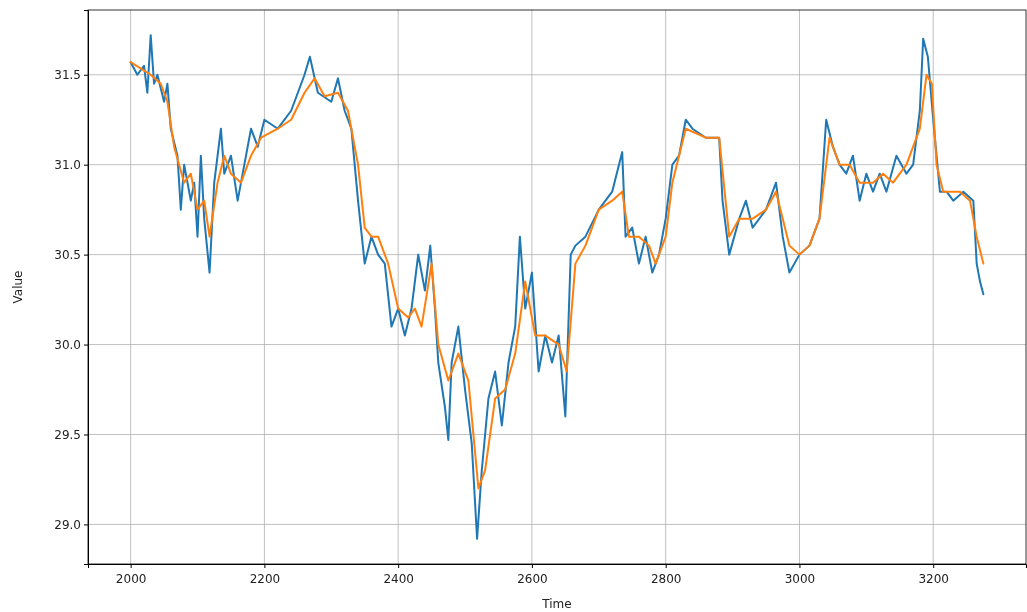 The image size is (1027, 612). What do you see at coordinates (67, 344) in the screenshot?
I see `y-tick-label: 30.0` at bounding box center [67, 344].